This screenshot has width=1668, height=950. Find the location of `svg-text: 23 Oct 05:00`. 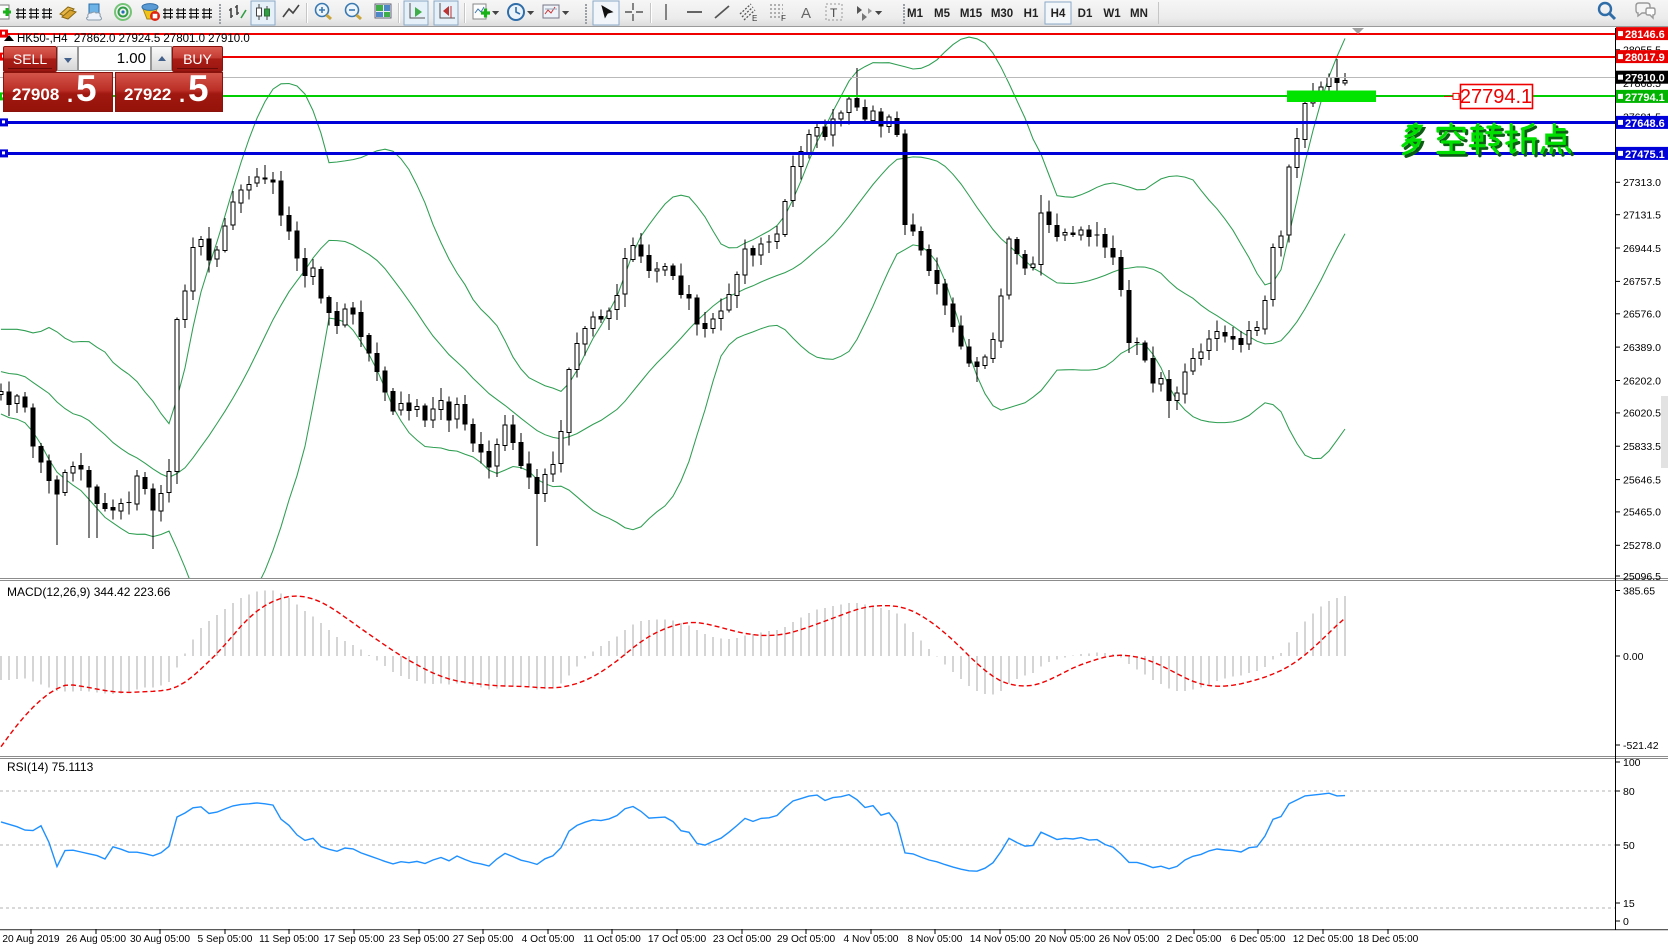

svg-text: 23 Oct 05:00 is located at coordinates (742, 939).